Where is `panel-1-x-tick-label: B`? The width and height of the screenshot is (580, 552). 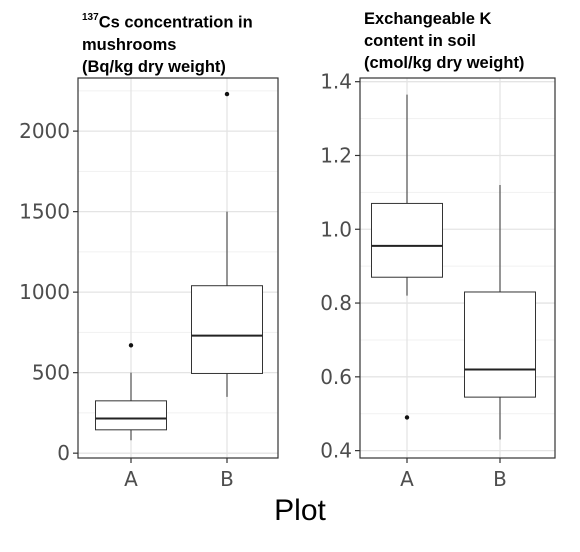
panel-1-x-tick-label: B is located at coordinates (227, 479).